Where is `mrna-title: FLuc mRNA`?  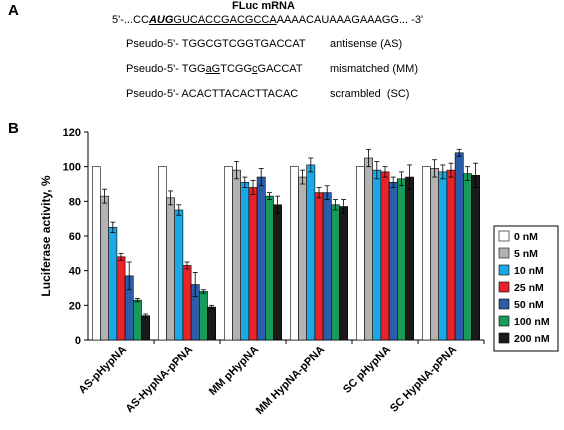
mrna-title: FLuc mRNA is located at coordinates (263, 6).